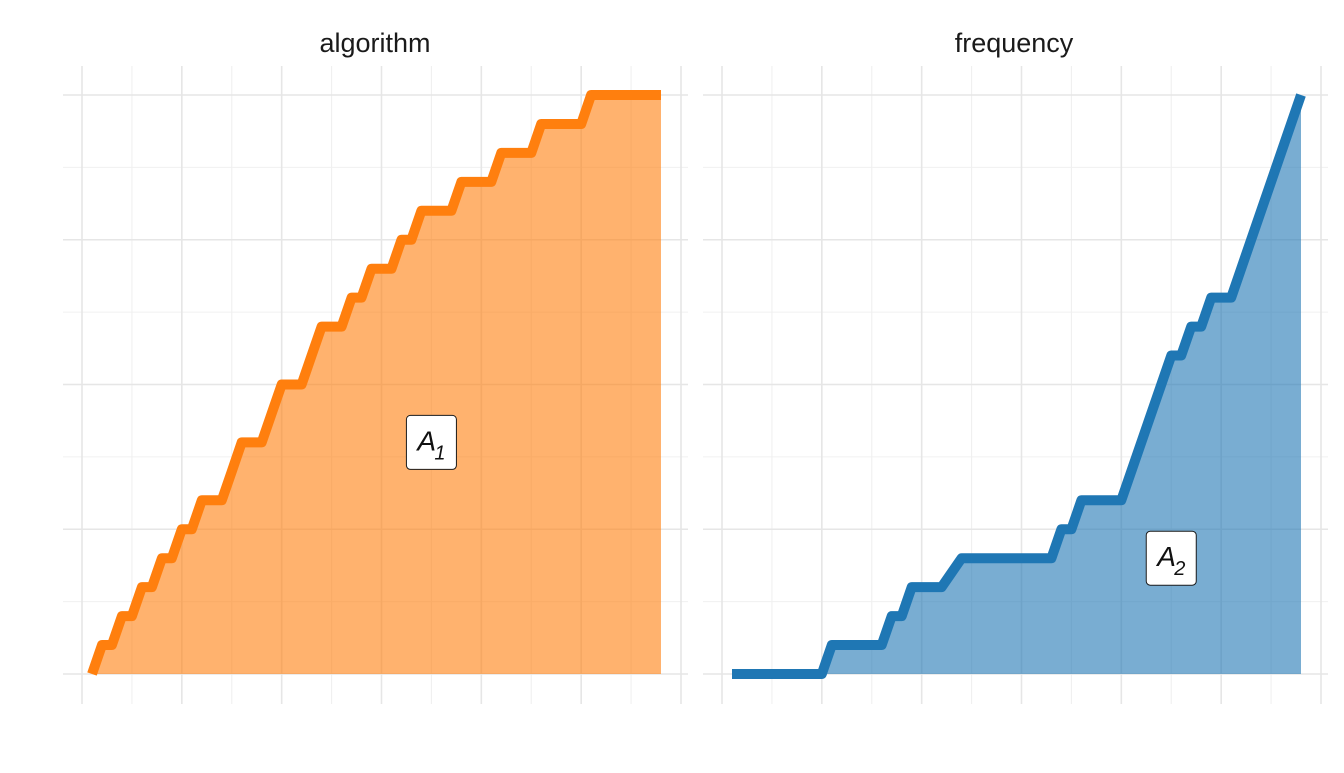 This screenshot has width=1344, height=773. I want to click on panel-title-frequency: frequency, so click(1014, 43).